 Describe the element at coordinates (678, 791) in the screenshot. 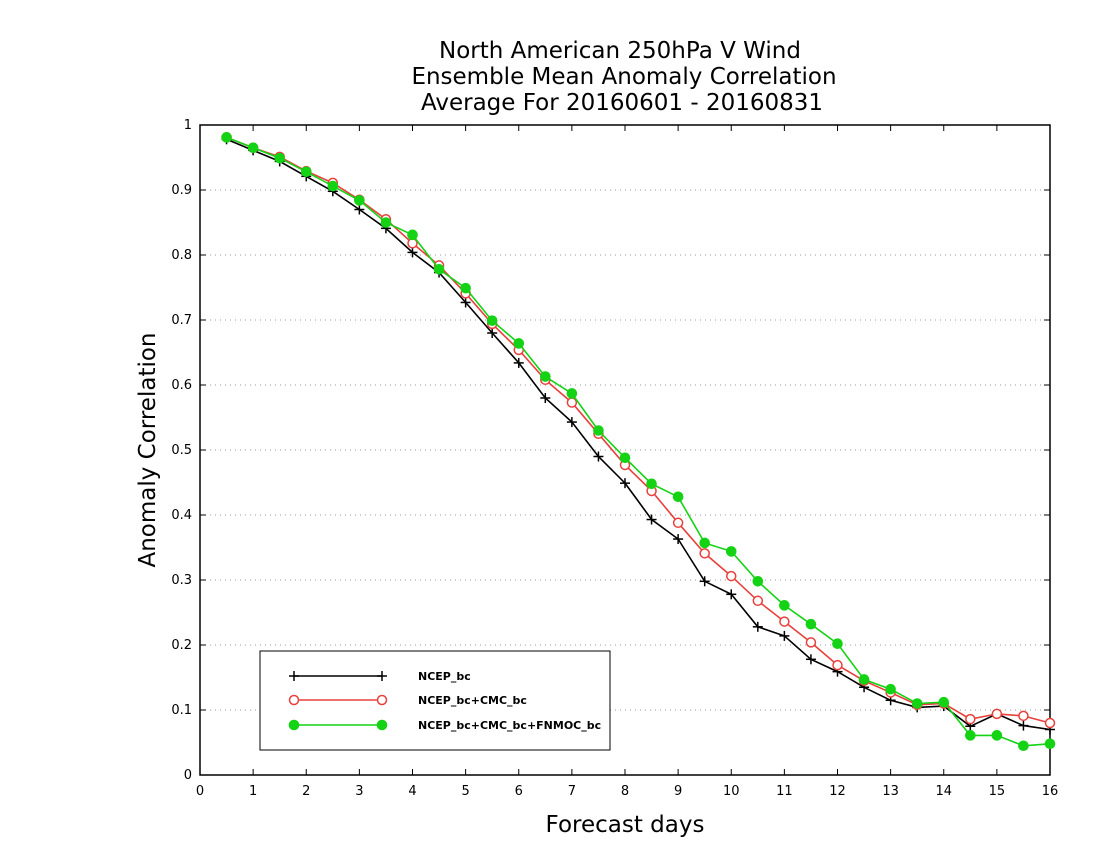

I see `x-tick-label-9: 9` at that location.